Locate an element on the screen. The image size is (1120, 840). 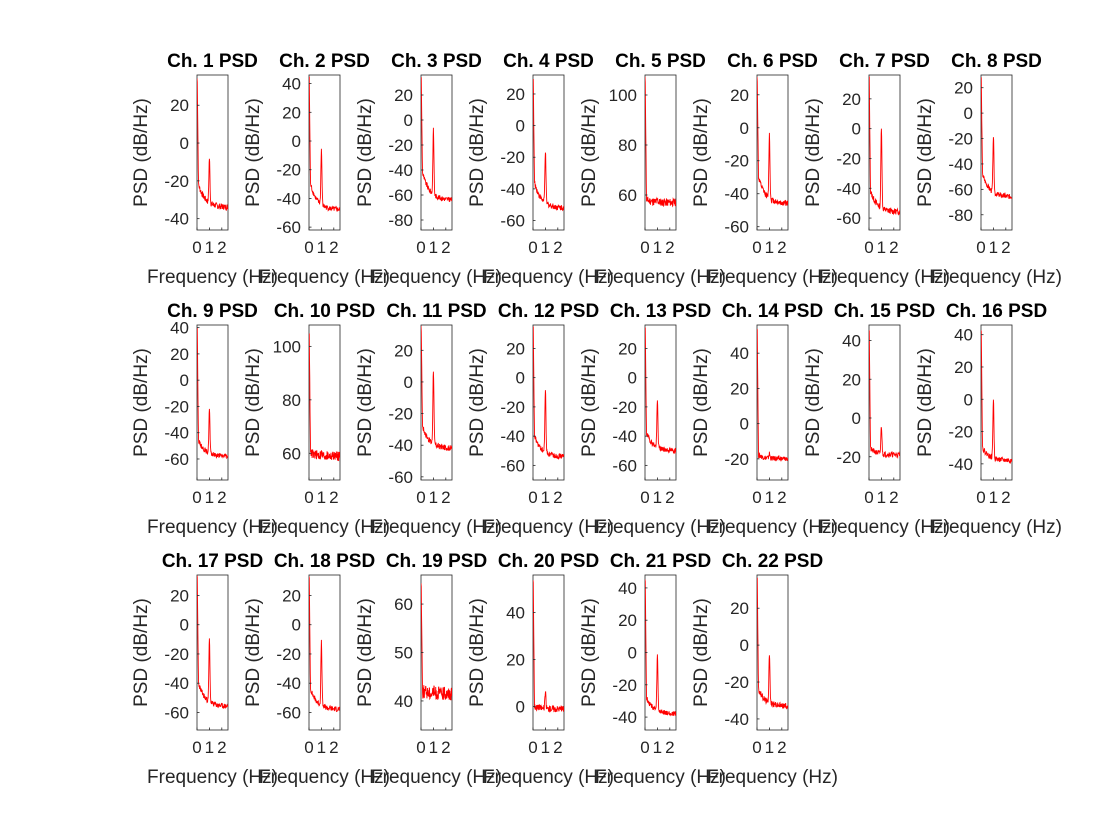
subplot-title: Ch. 11 PSD is located at coordinates (436, 311).